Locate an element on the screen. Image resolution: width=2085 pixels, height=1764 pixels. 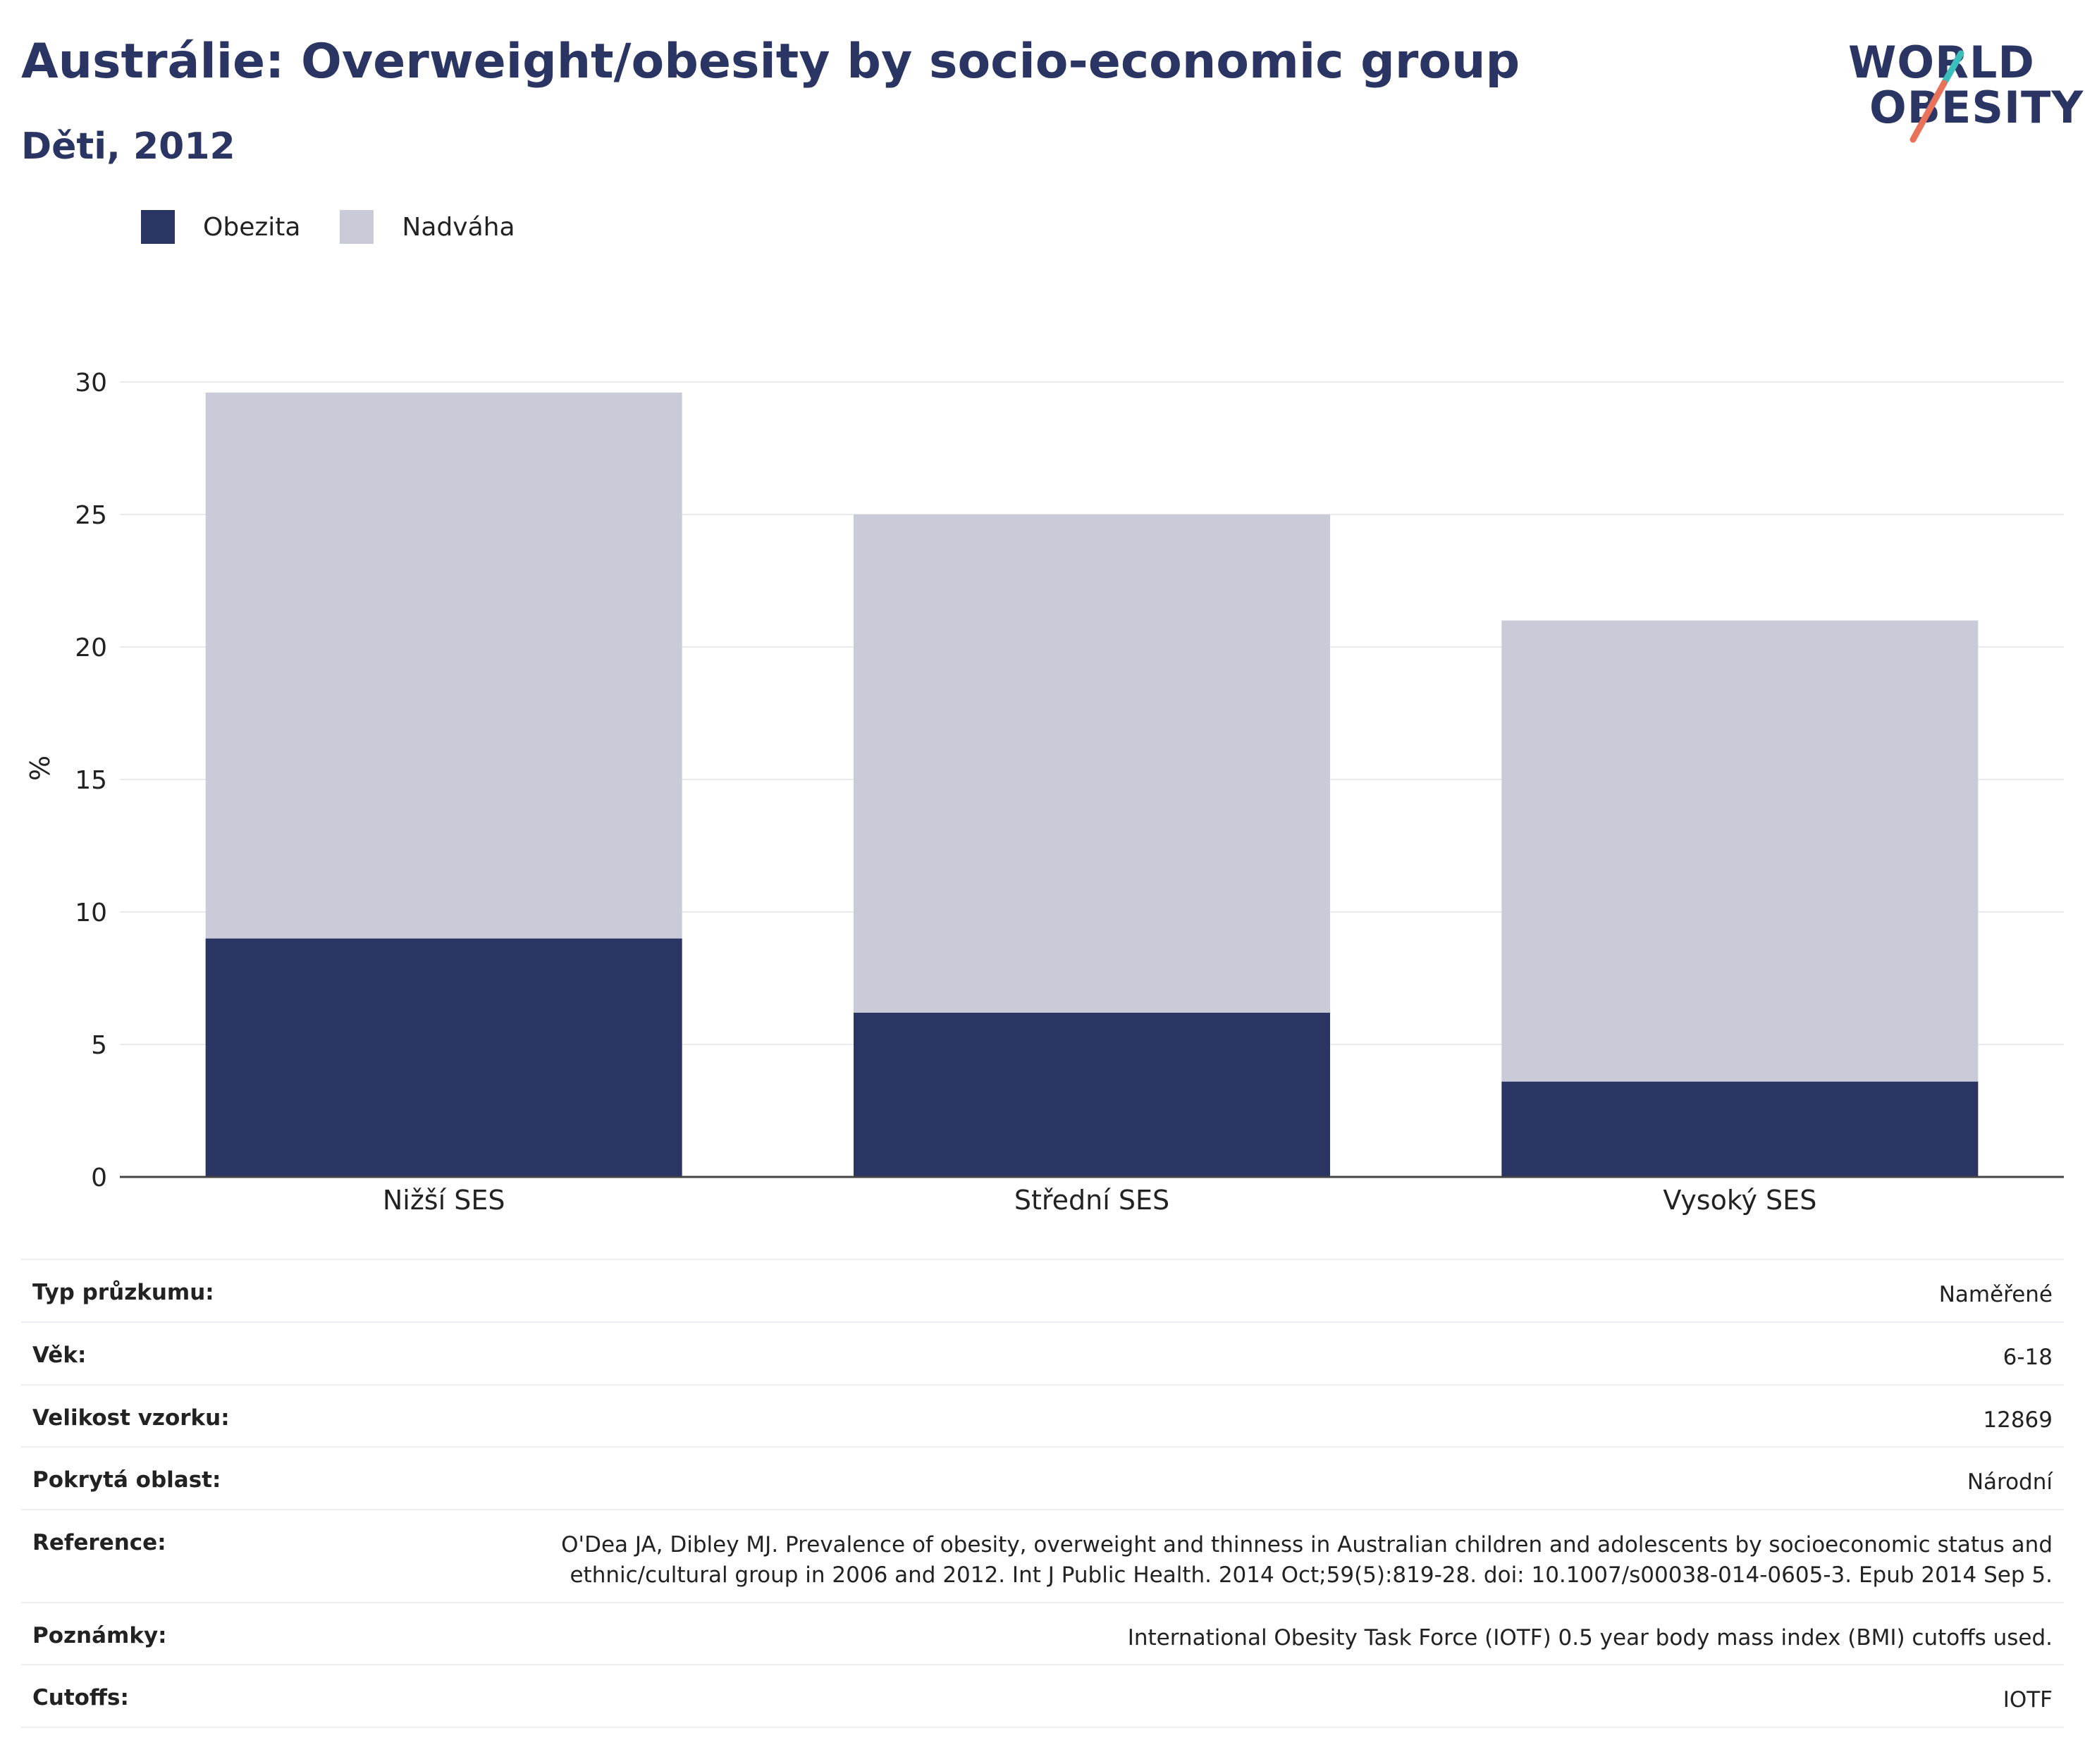
y-tick-label: 5 is located at coordinates (99, 1045).